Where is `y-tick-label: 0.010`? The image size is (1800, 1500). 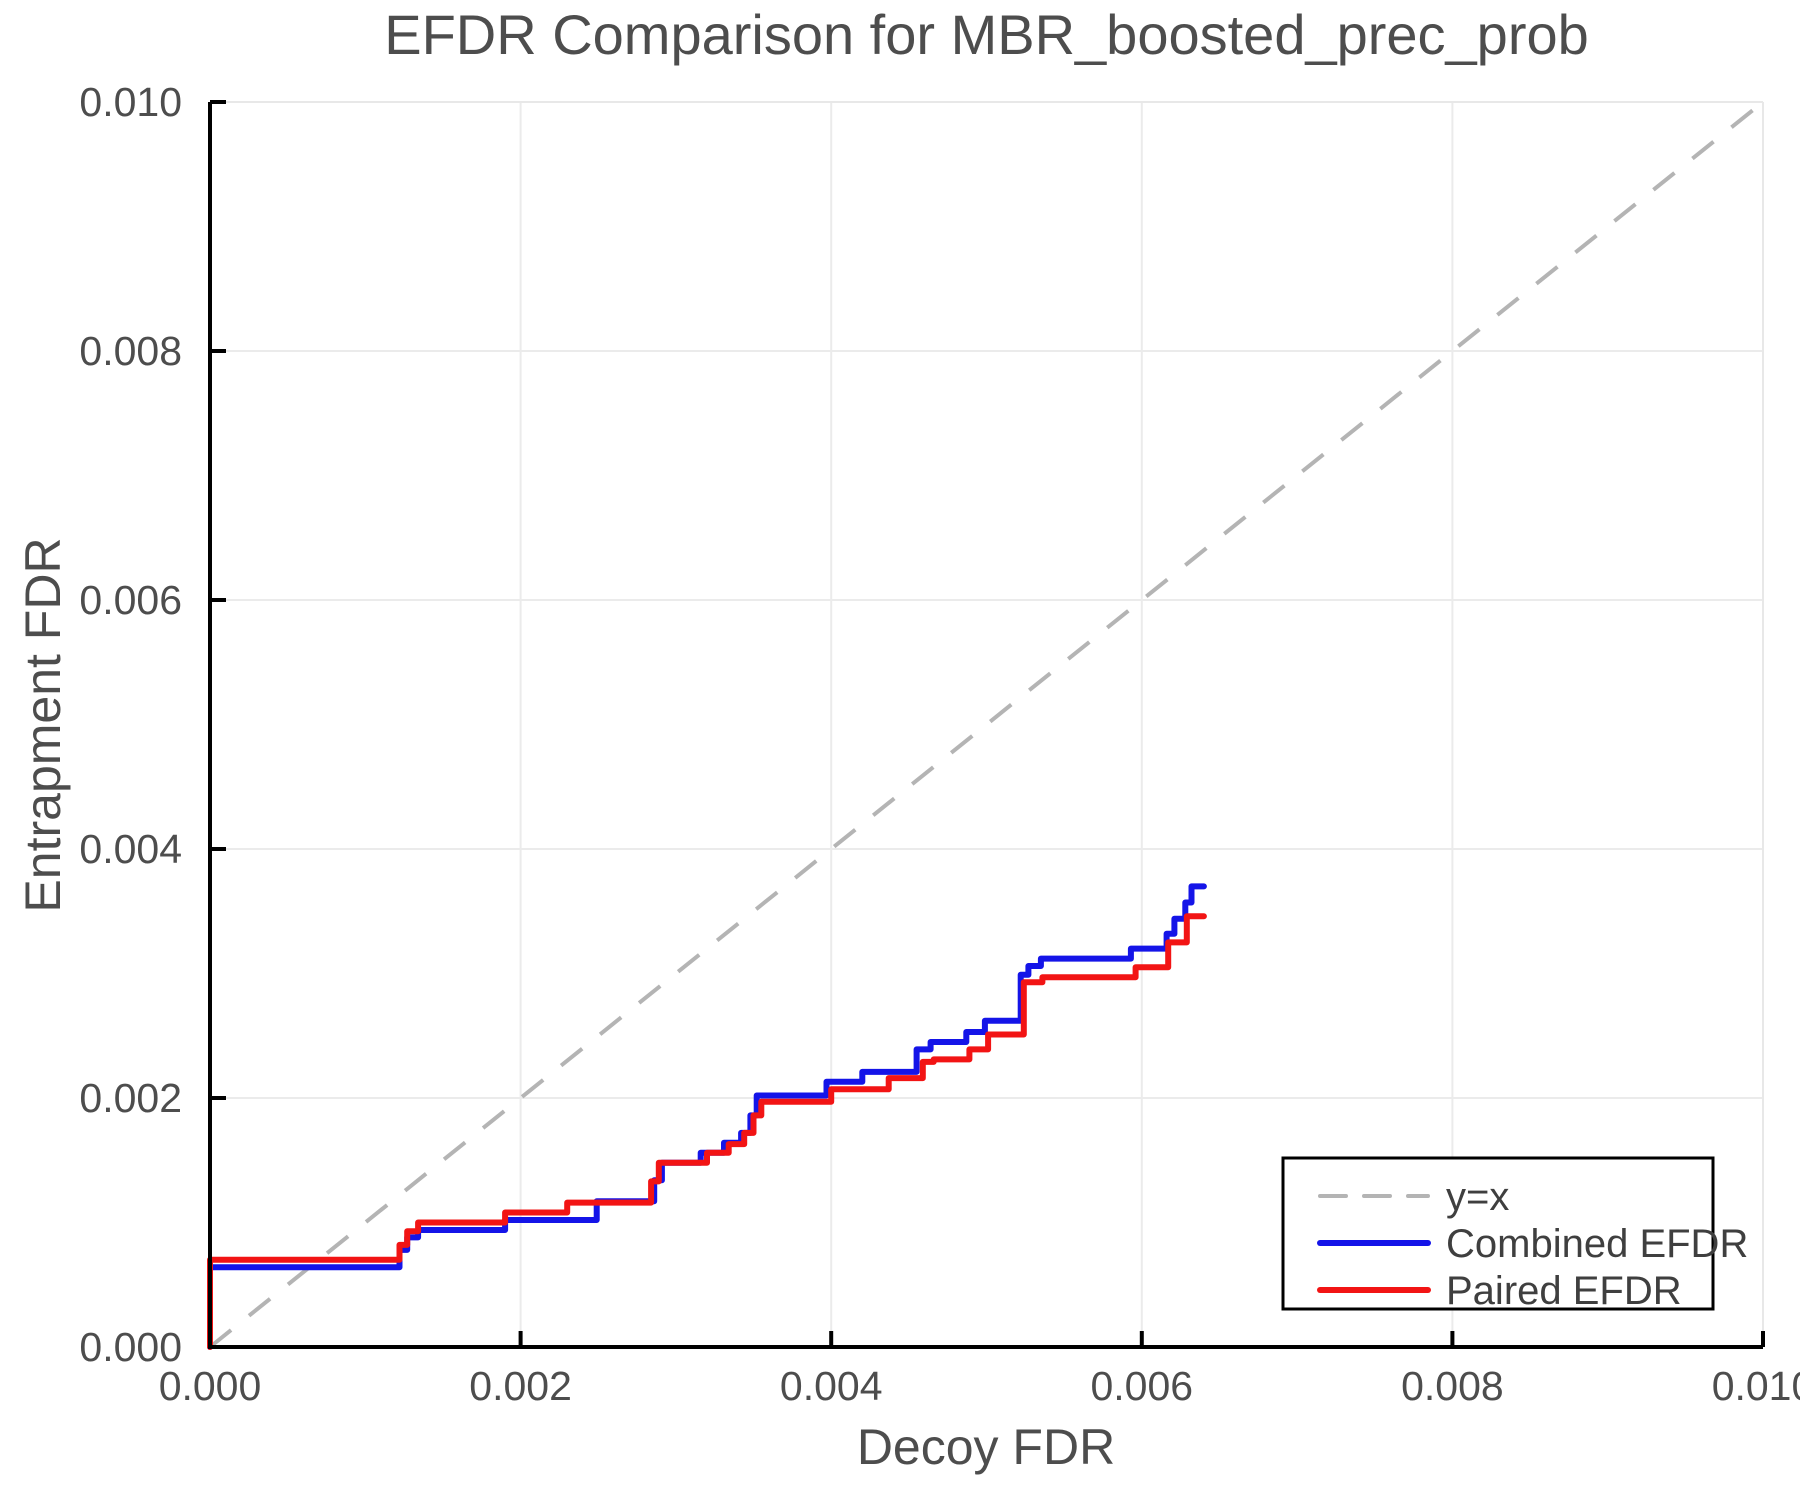
y-tick-label: 0.010 is located at coordinates (130, 102).